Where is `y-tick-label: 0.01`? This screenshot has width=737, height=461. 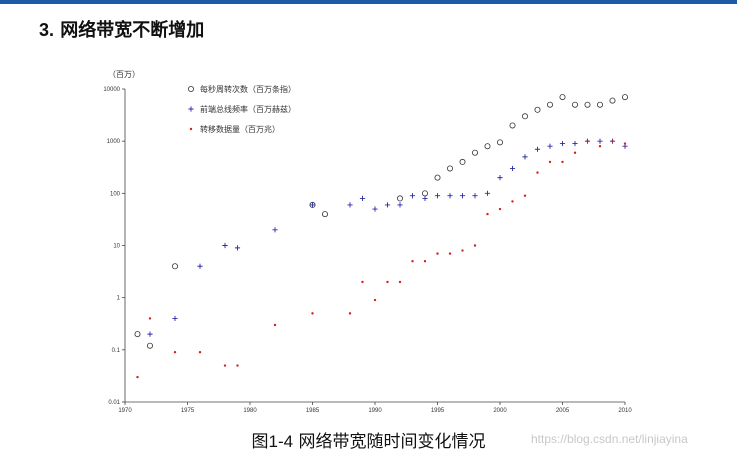 y-tick-label: 0.01 is located at coordinates (114, 403).